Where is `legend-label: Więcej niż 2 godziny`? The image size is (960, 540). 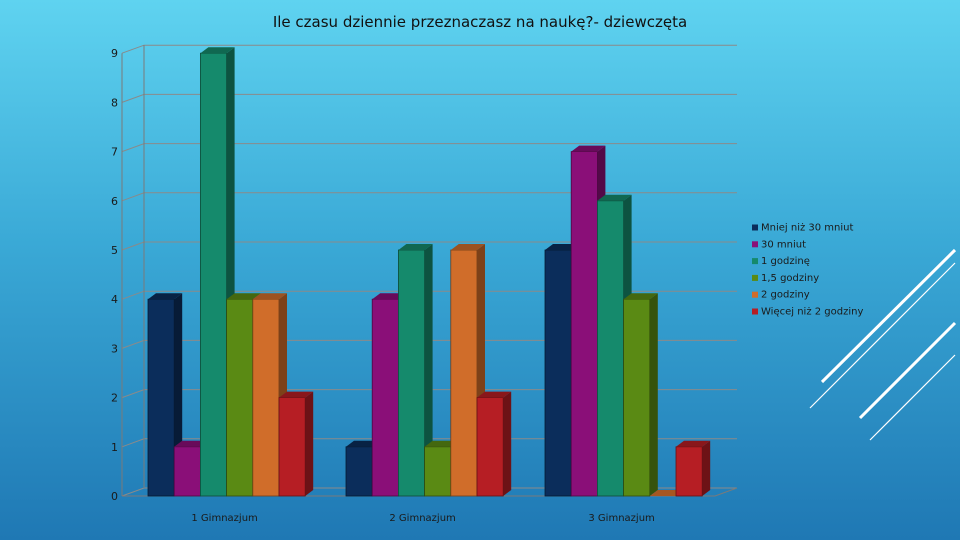
legend-label: Więcej niż 2 godziny is located at coordinates (812, 312).